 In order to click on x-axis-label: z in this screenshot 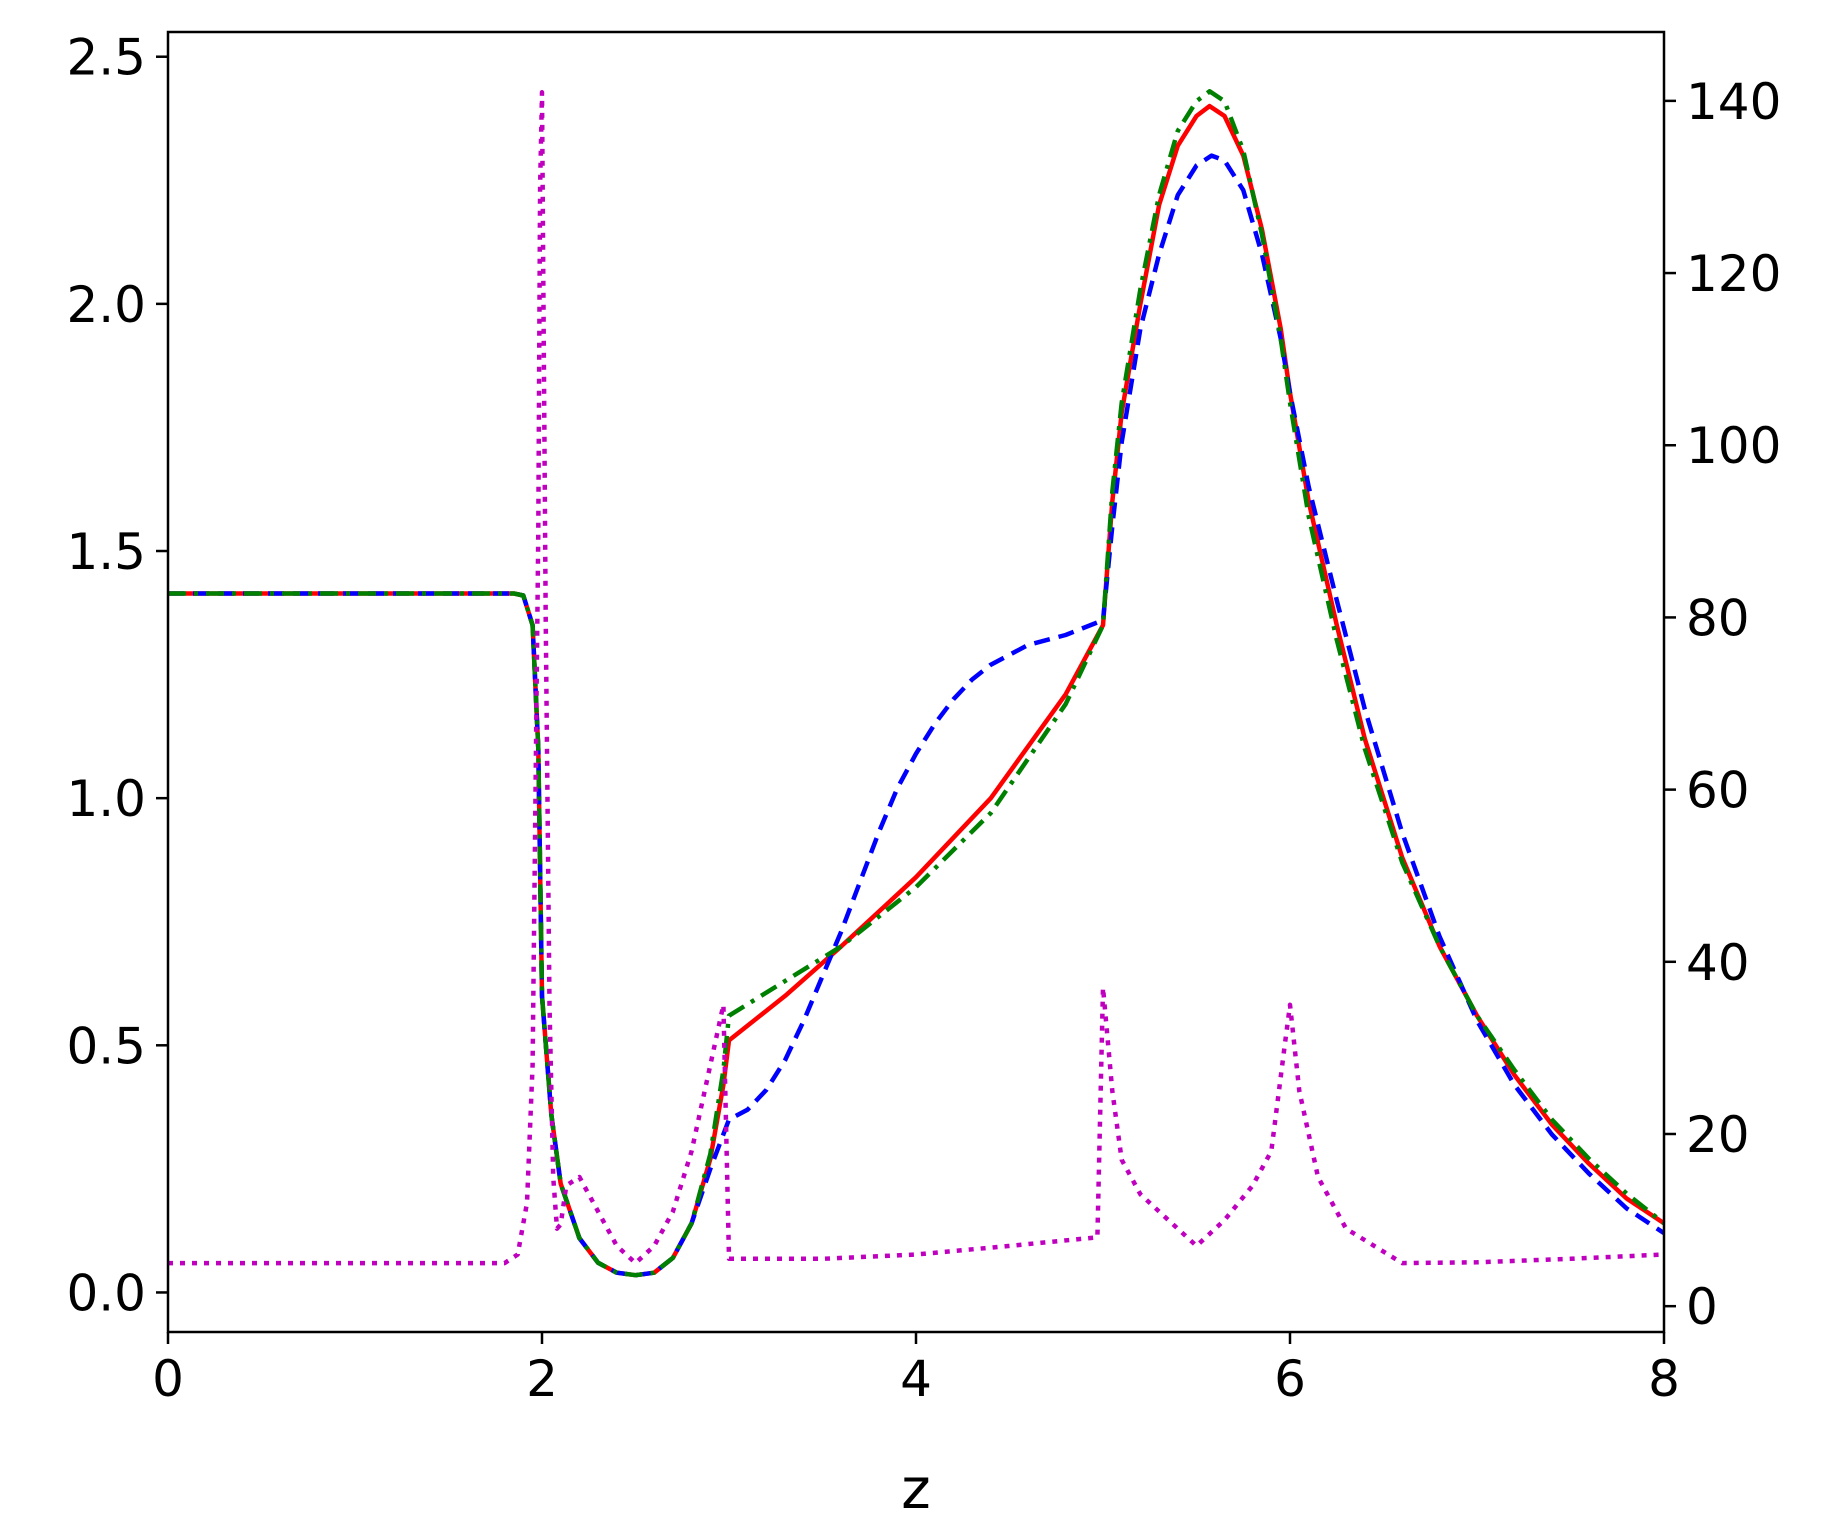, I will do `click(915, 1489)`.